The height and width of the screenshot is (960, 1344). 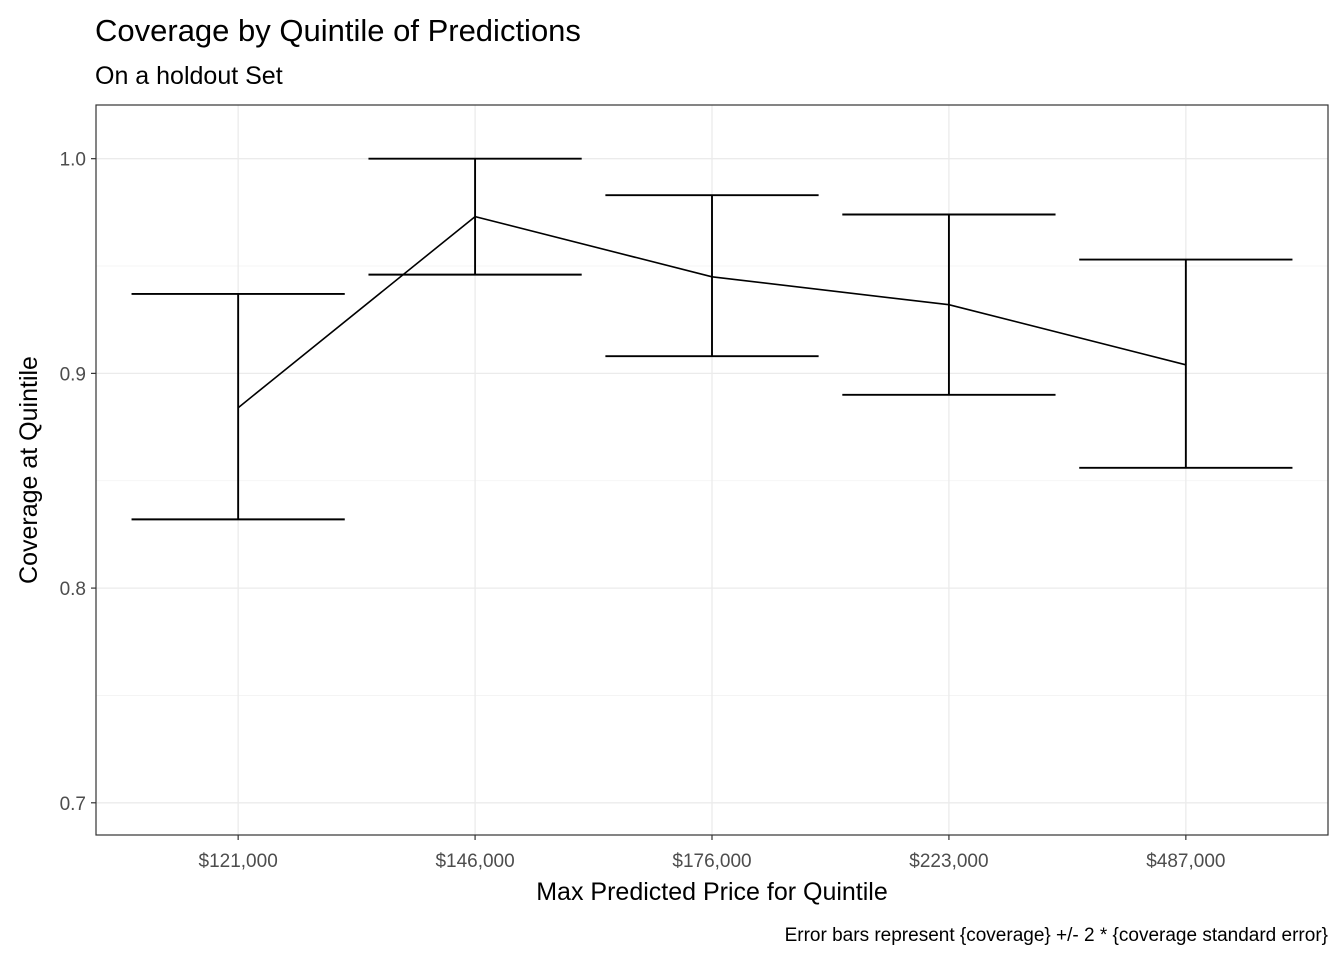 I want to click on y-axis-title: Coverage at Quintile, so click(x=29, y=470).